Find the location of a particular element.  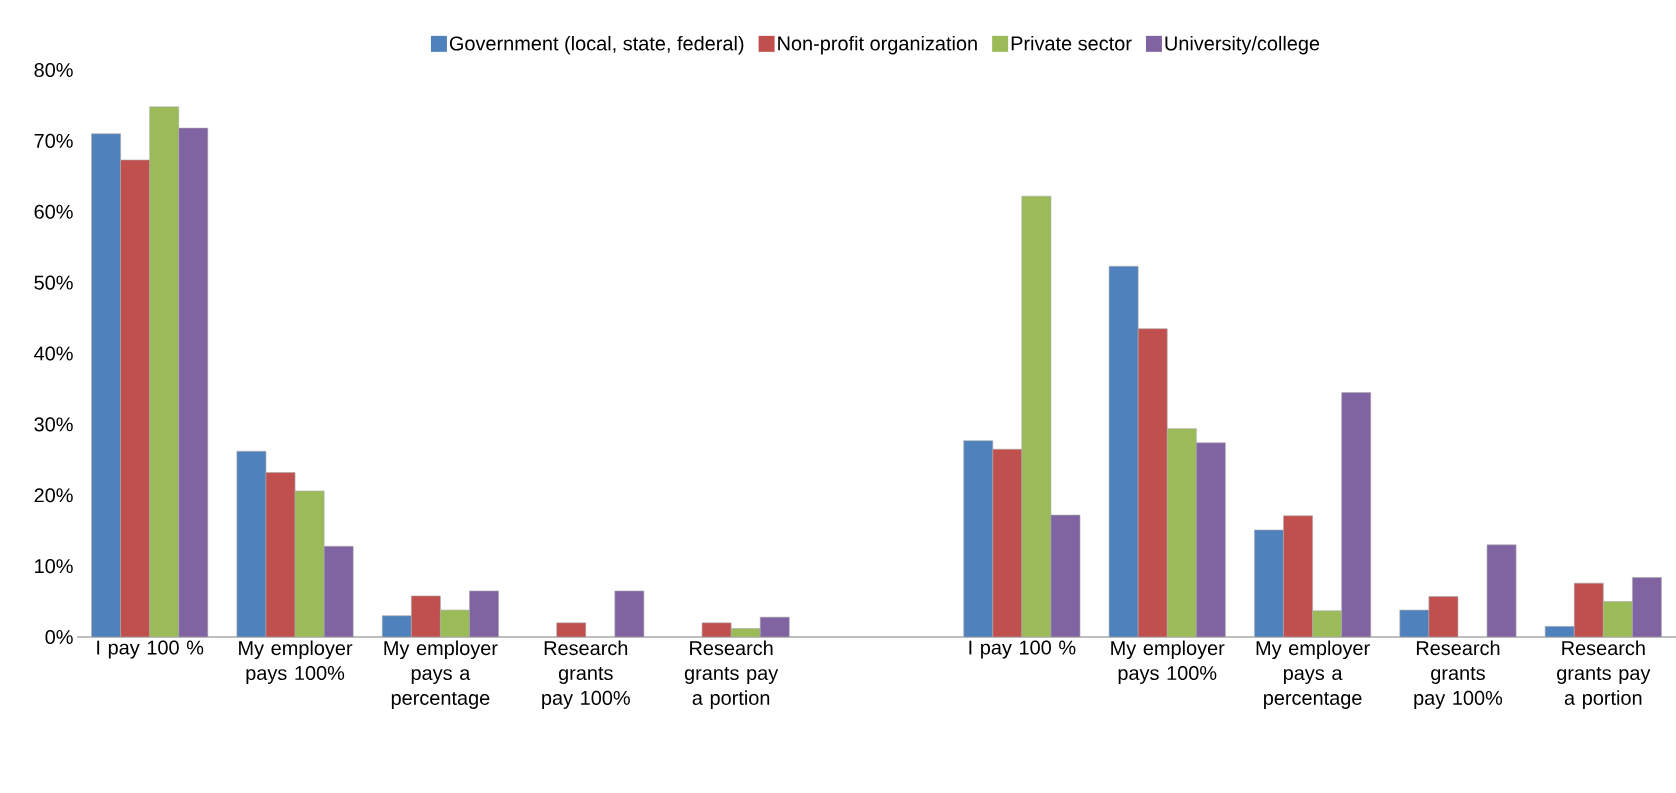

y-tick-label: 10% is located at coordinates (54, 566).